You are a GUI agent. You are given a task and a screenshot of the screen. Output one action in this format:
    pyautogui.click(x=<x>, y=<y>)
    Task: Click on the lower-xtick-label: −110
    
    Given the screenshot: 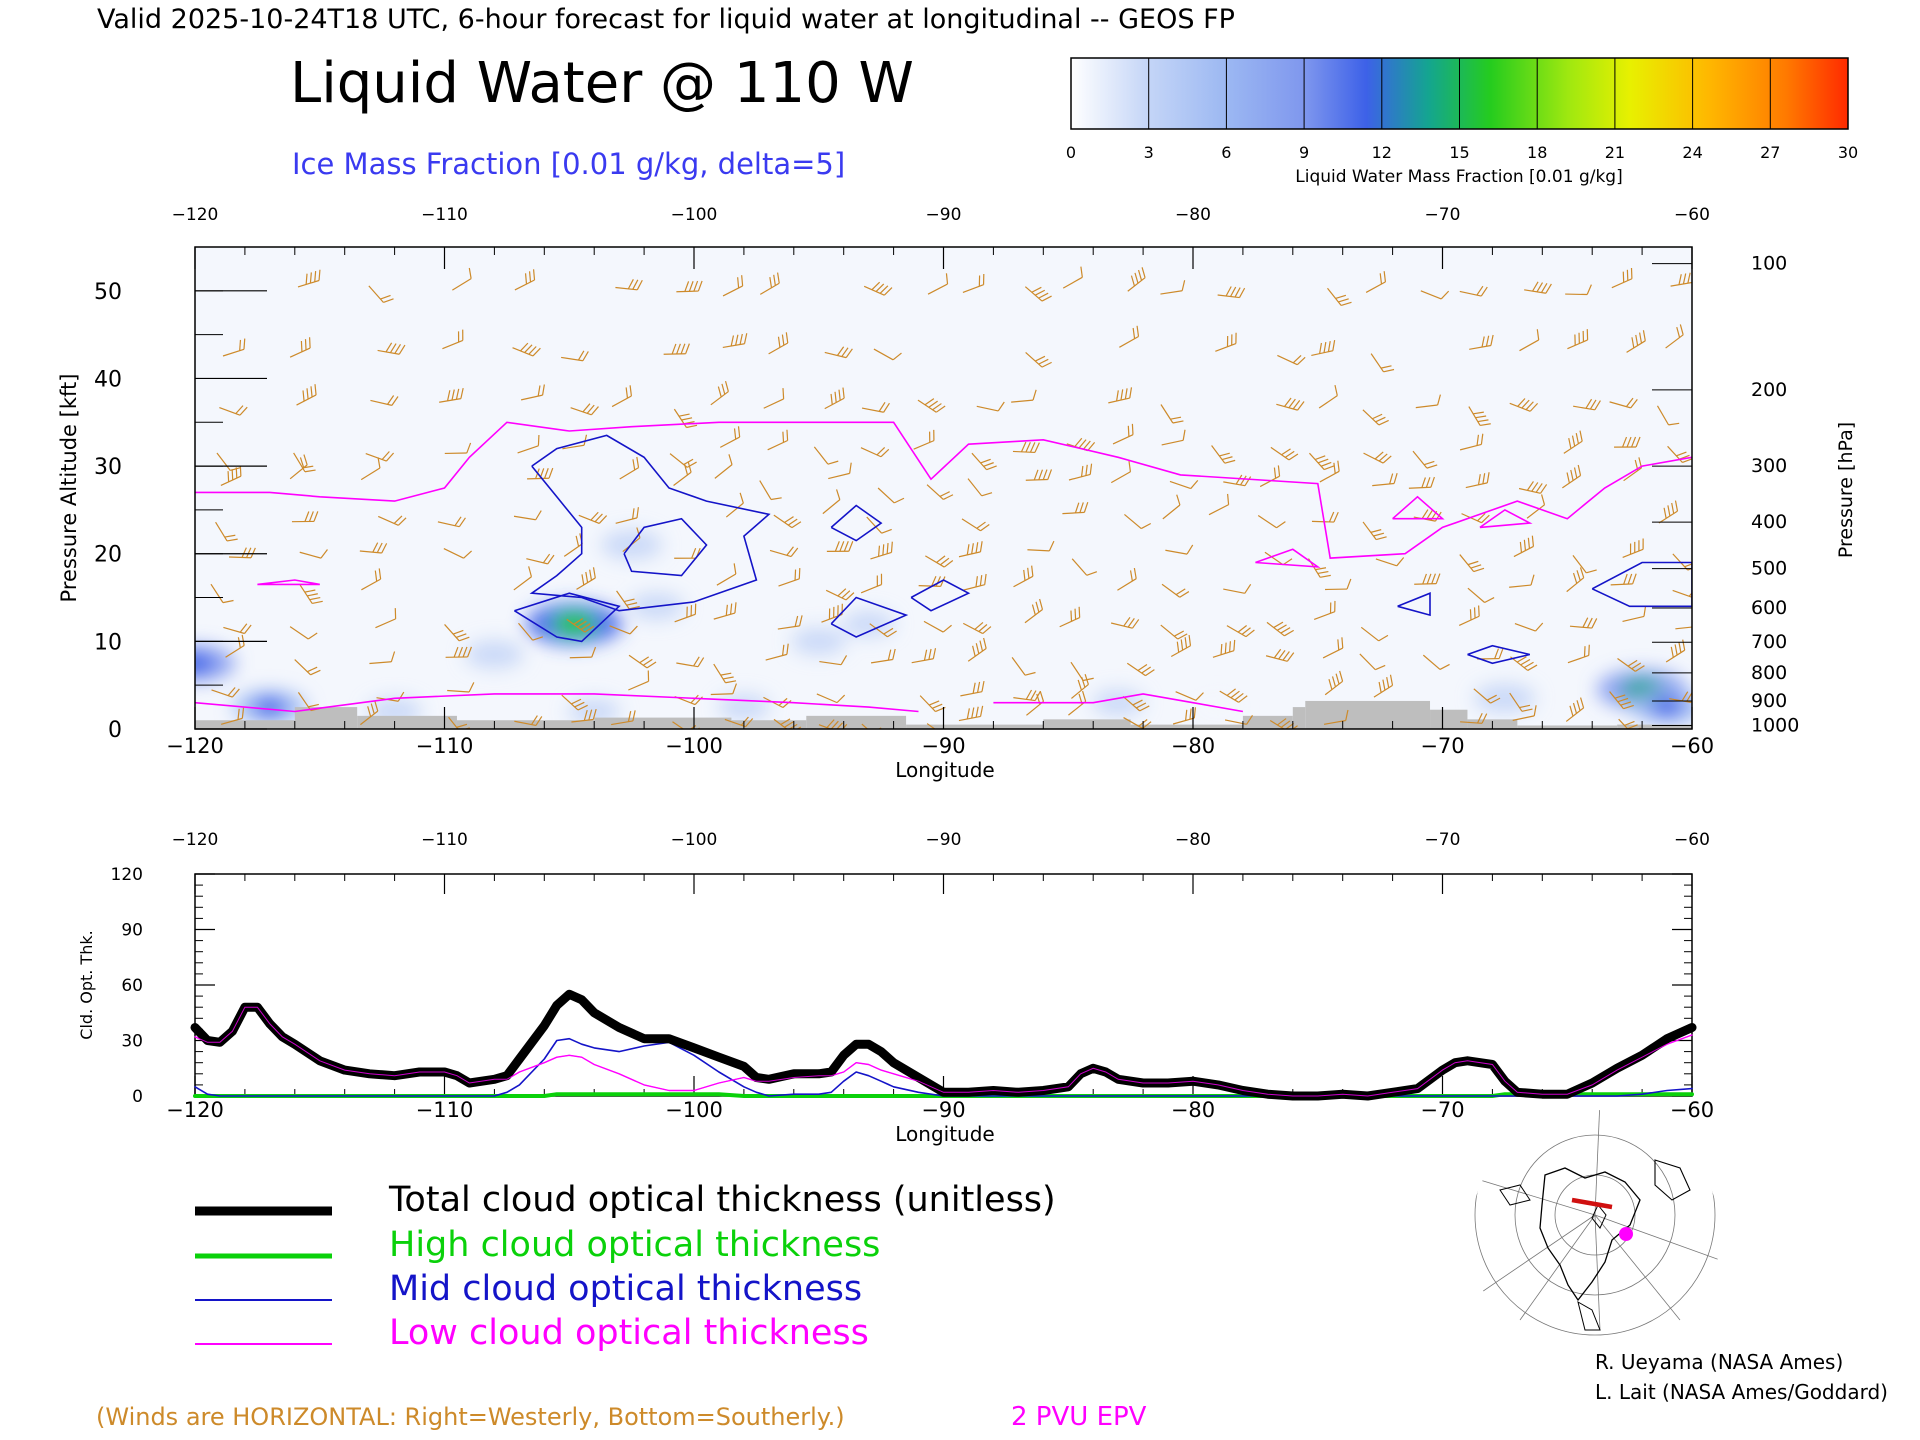 What is the action you would take?
    pyautogui.click(x=445, y=1110)
    